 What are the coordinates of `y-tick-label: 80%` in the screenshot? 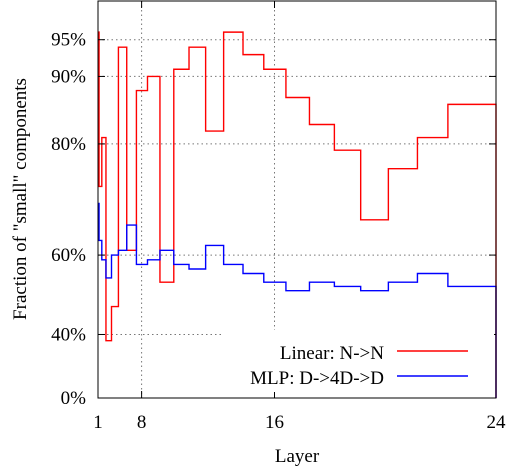 It's located at (68, 144).